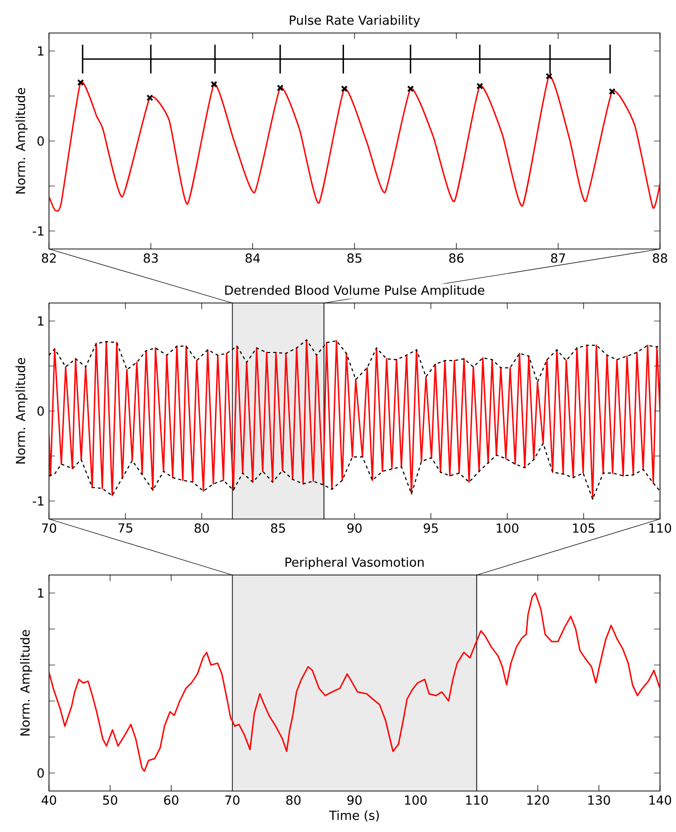 The image size is (676, 832). What do you see at coordinates (355, 563) in the screenshot?
I see `chart-title: Peripheral Vasomotion` at bounding box center [355, 563].